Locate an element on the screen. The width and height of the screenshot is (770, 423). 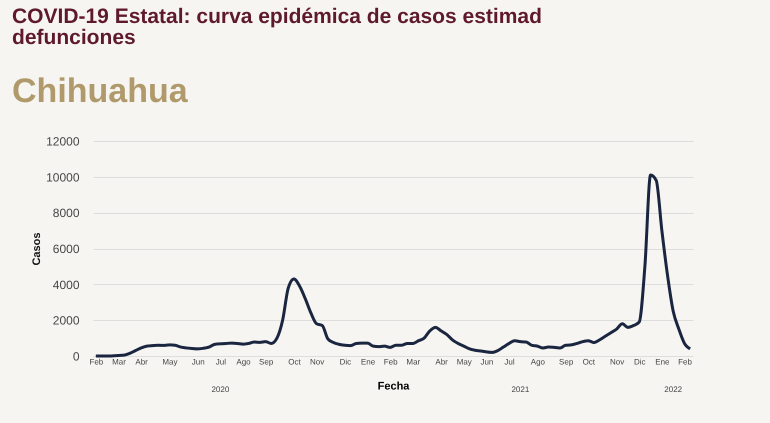
y-axis-title: Casos is located at coordinates (37, 249).